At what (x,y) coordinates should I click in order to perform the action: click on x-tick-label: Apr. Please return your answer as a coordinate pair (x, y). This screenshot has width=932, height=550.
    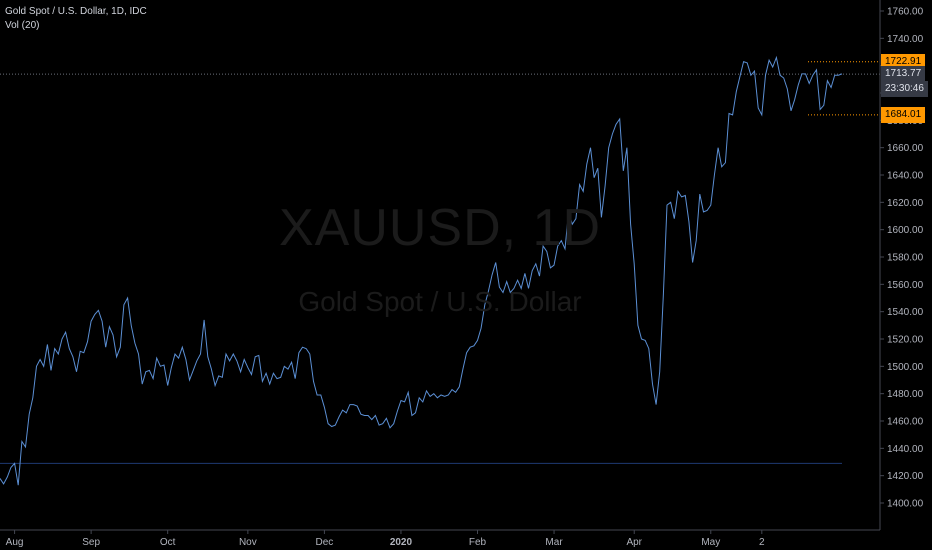
    Looking at the image, I should click on (634, 542).